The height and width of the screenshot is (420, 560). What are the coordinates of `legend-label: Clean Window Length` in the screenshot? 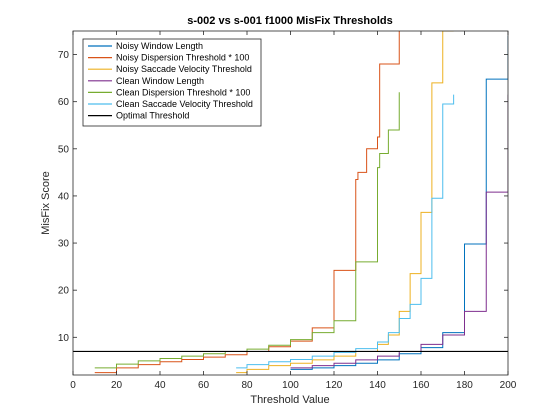 It's located at (160, 81).